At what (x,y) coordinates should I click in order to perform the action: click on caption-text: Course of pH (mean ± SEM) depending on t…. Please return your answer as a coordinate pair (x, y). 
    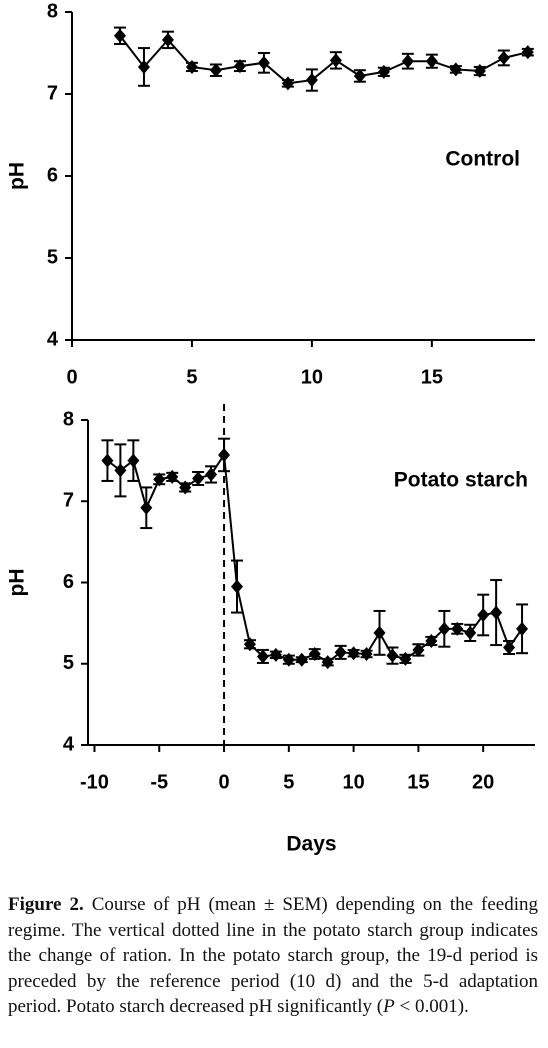
    Looking at the image, I should click on (273, 956).